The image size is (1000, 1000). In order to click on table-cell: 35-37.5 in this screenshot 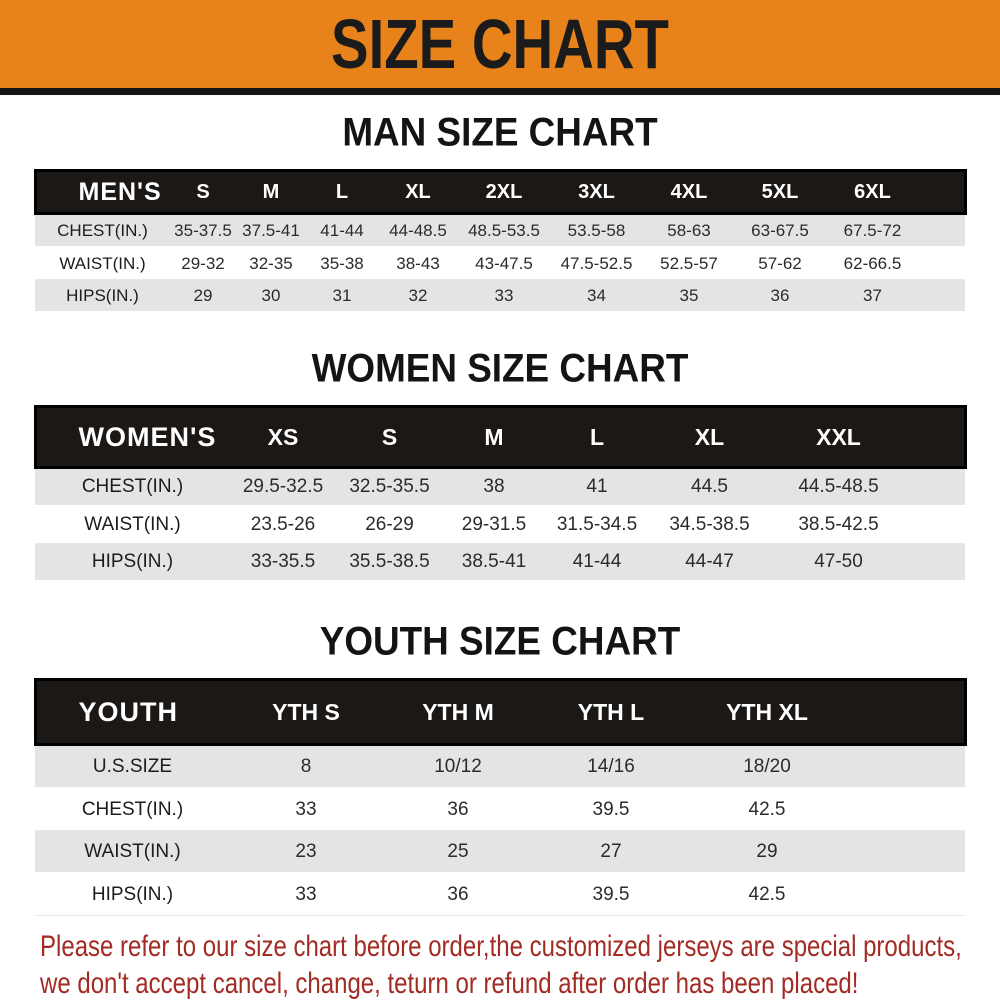, I will do `click(203, 230)`.